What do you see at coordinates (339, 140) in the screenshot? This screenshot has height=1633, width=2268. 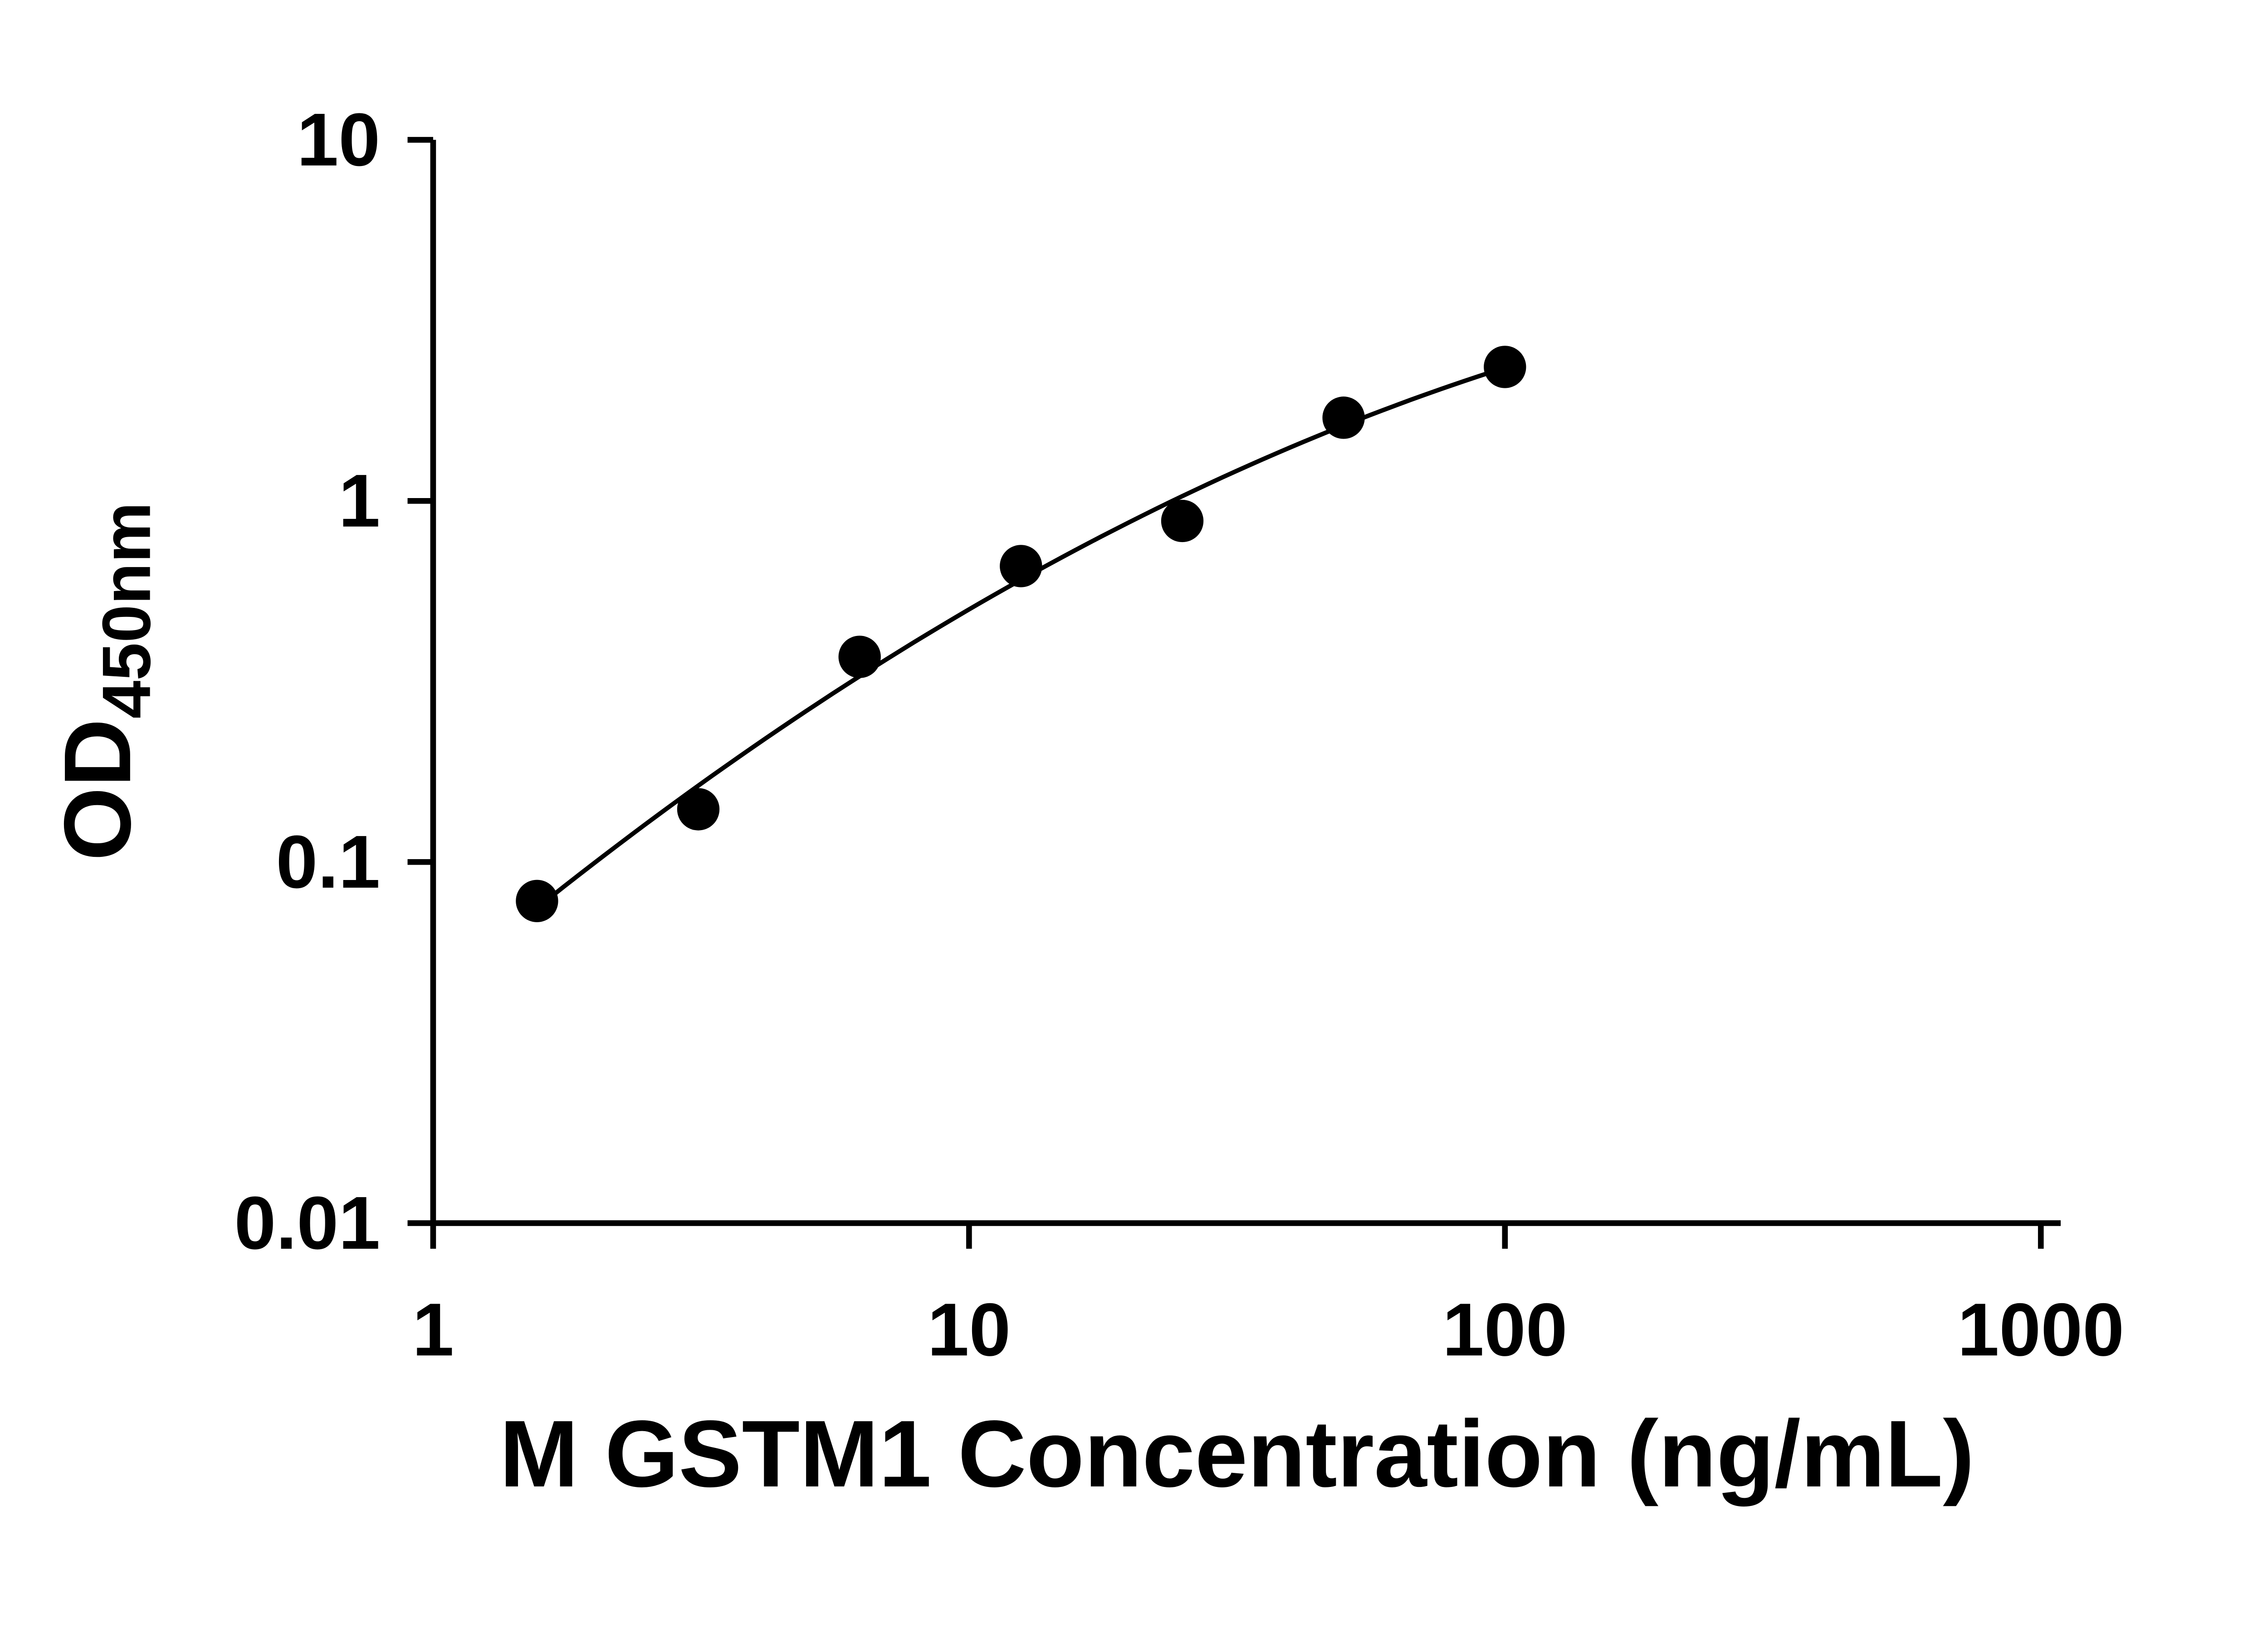 I see `y-tick-label: 10` at bounding box center [339, 140].